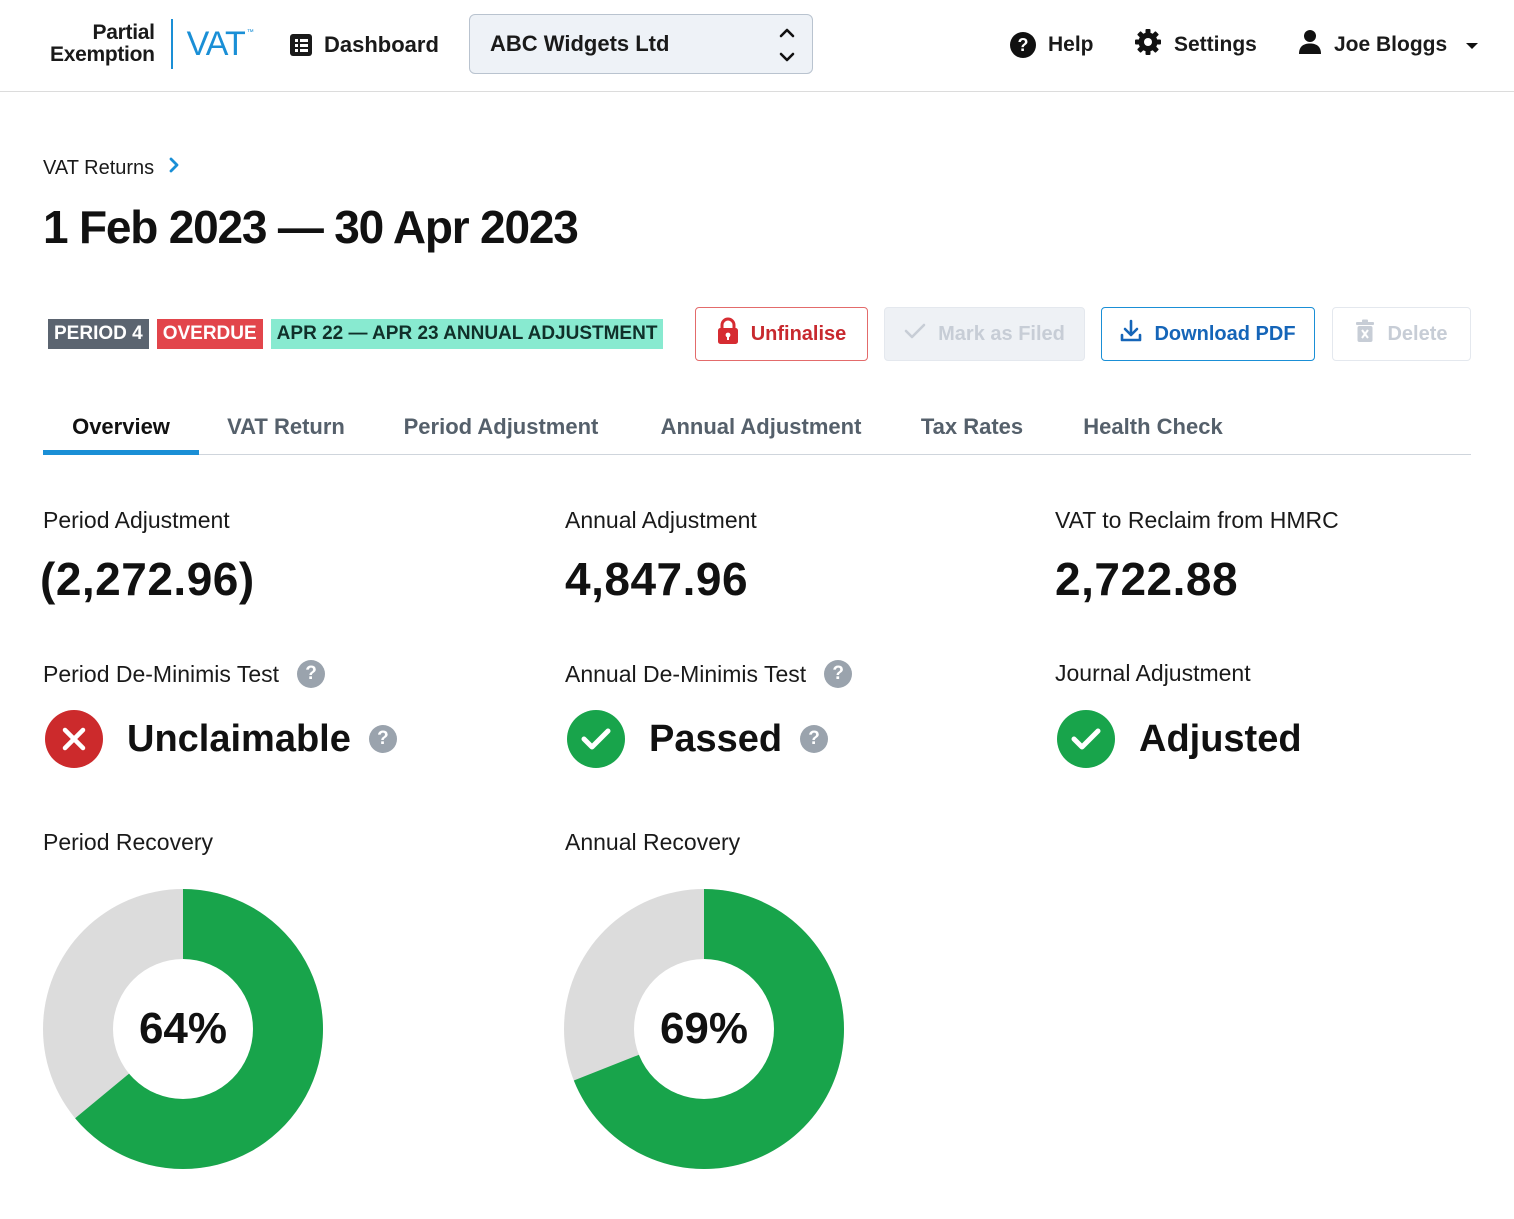 Image resolution: width=1514 pixels, height=1219 pixels. What do you see at coordinates (1131, 334) in the screenshot?
I see `download-icon` at bounding box center [1131, 334].